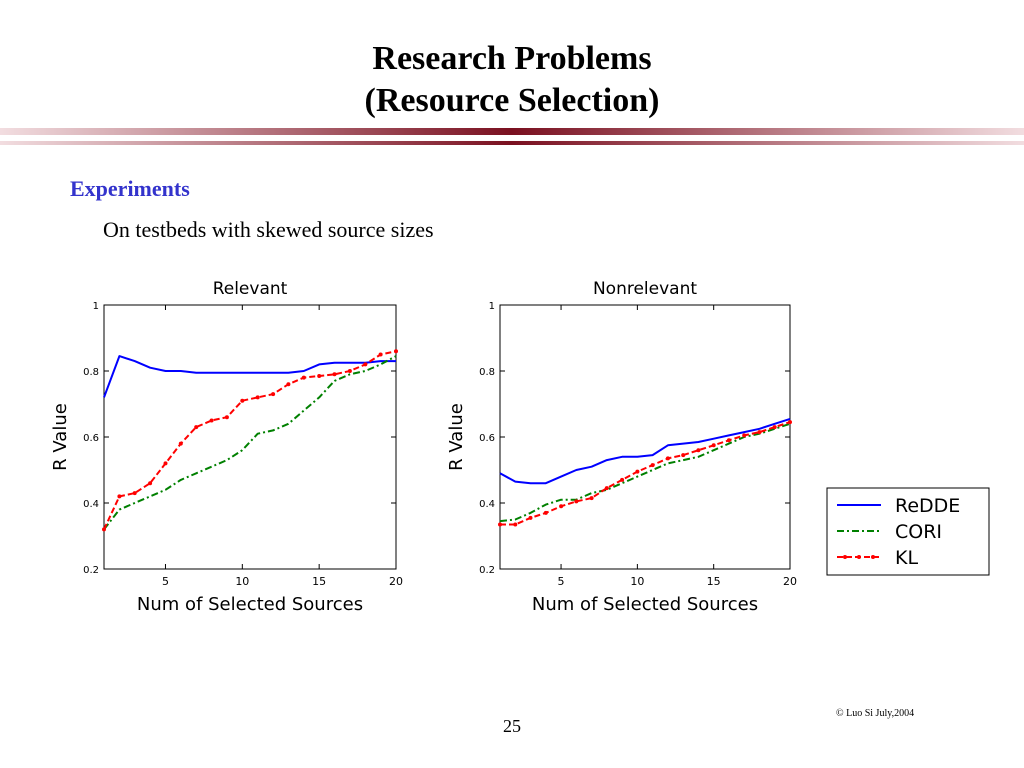  What do you see at coordinates (512, 58) in the screenshot?
I see `slide-title-line1: Research Problems` at bounding box center [512, 58].